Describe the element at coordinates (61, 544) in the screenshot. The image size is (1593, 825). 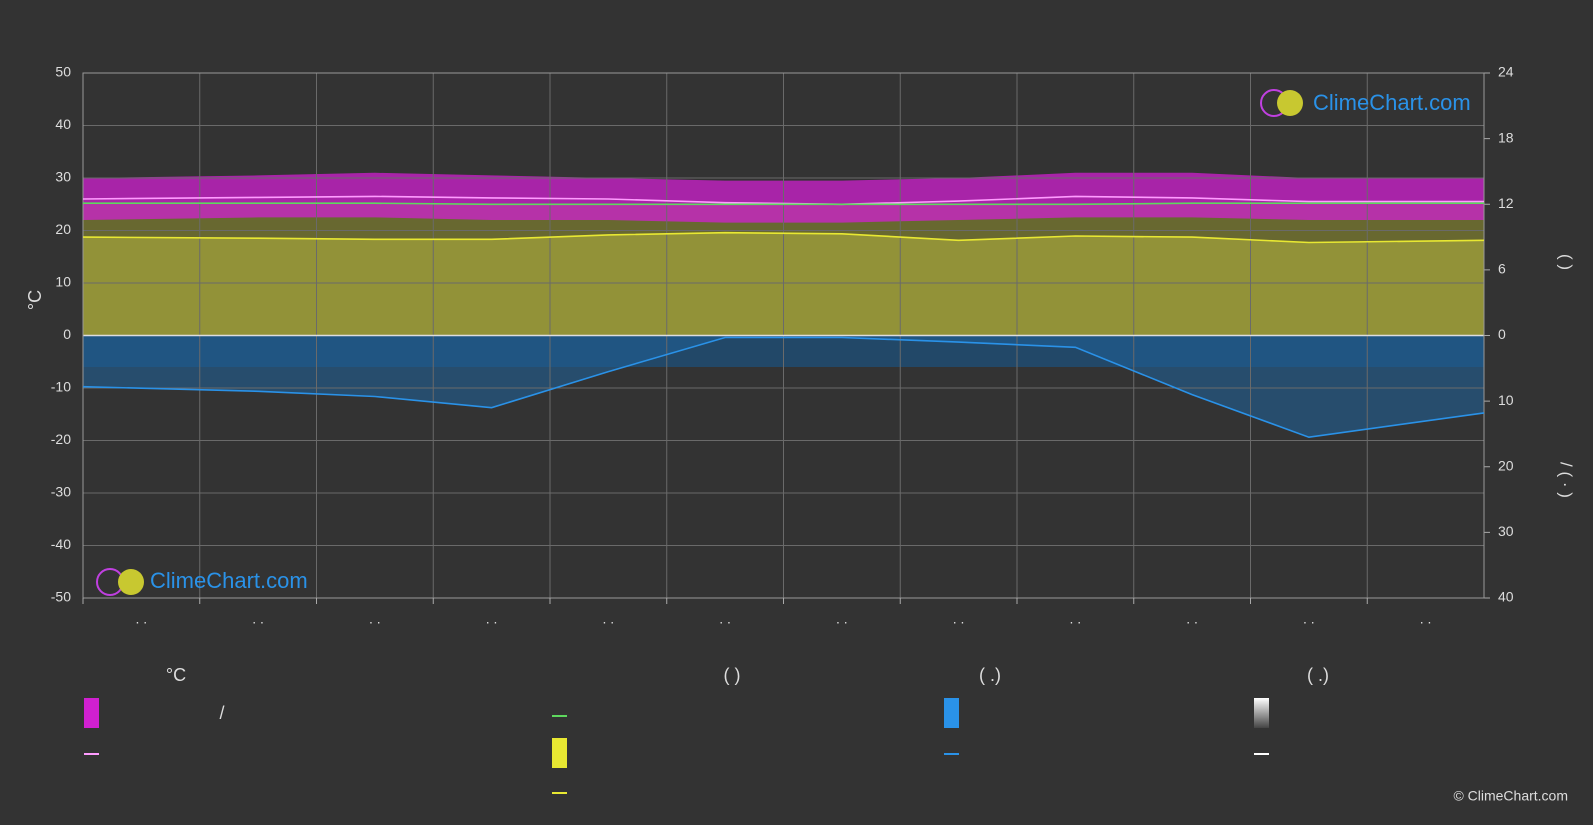
I see `y-tick-label: -40` at that location.